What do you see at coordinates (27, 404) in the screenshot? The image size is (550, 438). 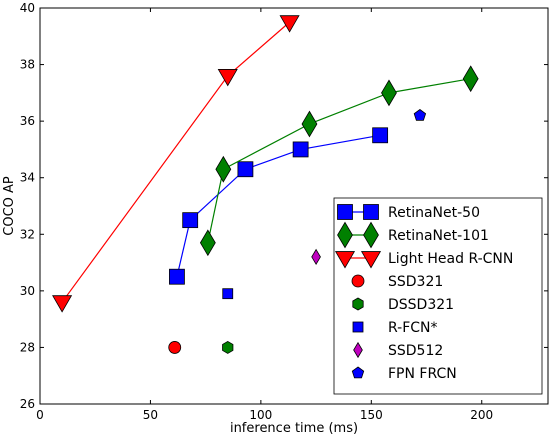 I see `y-tick-label: 26` at bounding box center [27, 404].